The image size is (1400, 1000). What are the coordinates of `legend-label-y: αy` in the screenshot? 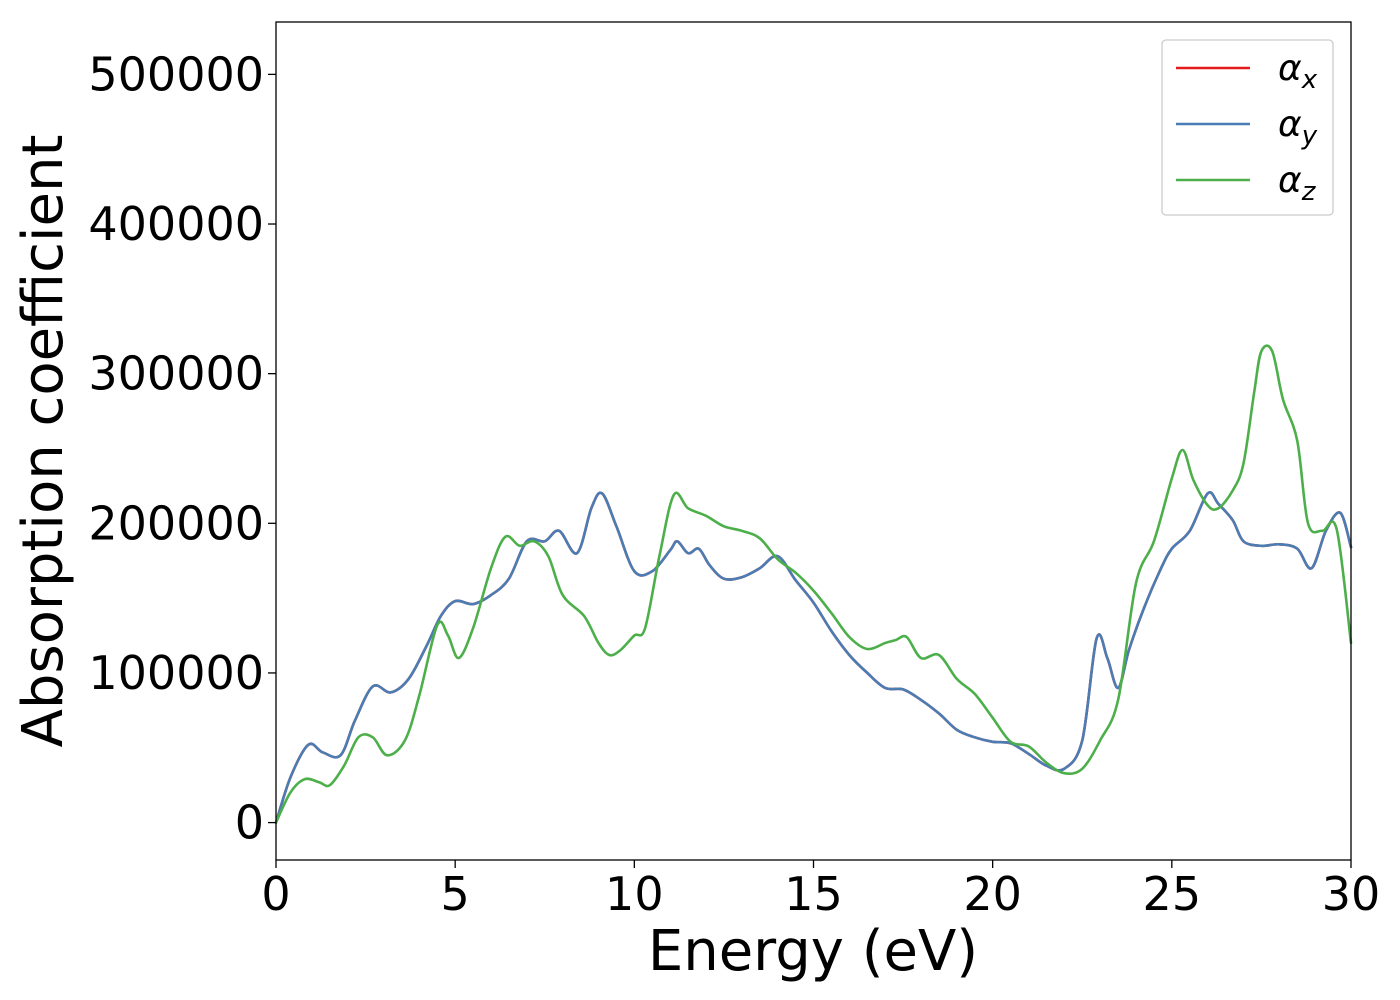 It's located at (1298, 127).